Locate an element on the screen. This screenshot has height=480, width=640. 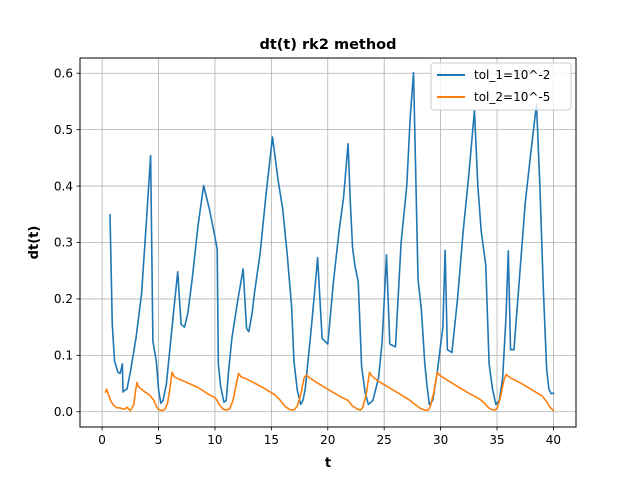
y-tick-label: 0.6 is located at coordinates (63, 73).